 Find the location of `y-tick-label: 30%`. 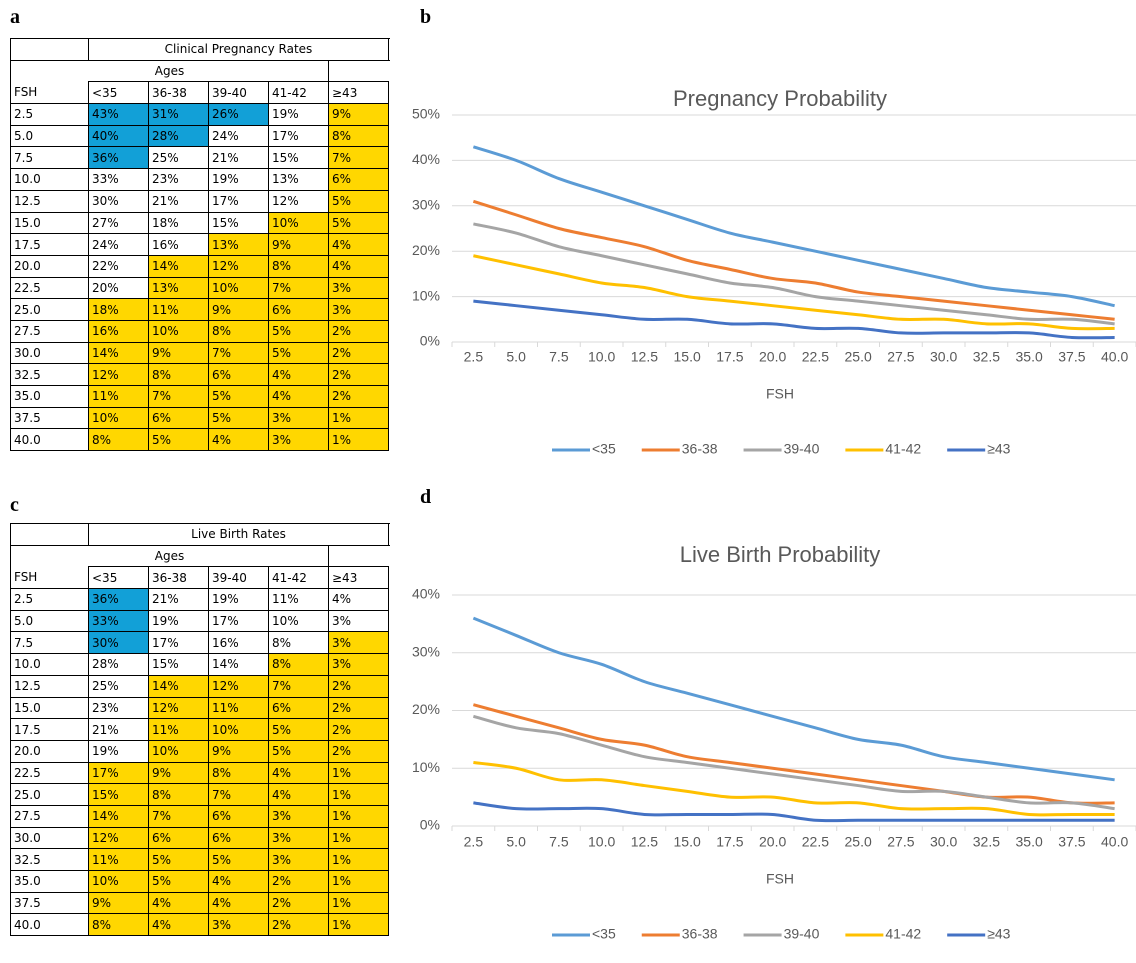

y-tick-label: 30% is located at coordinates (426, 651).